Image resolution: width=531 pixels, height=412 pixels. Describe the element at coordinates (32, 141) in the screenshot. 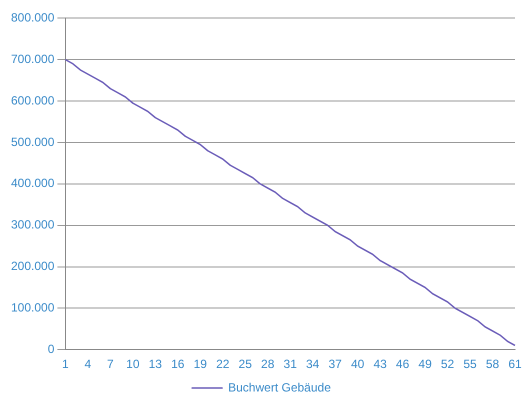

I see `y-tick-label: 500.000` at that location.